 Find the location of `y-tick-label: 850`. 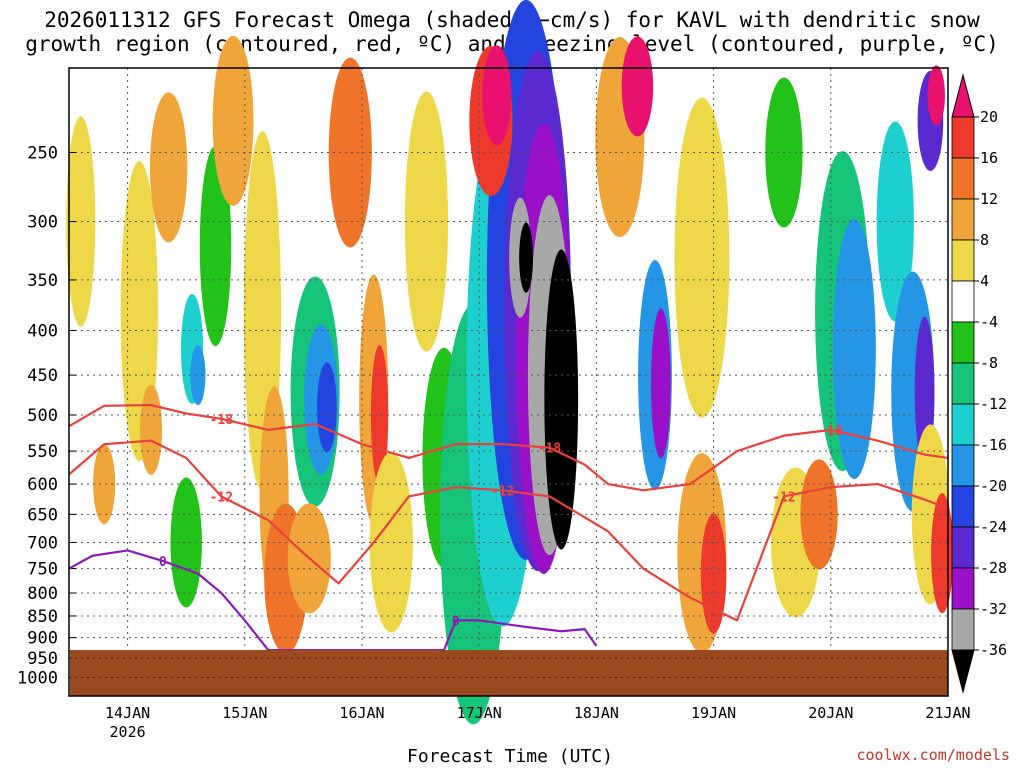

y-tick-label: 850 is located at coordinates (42, 617).